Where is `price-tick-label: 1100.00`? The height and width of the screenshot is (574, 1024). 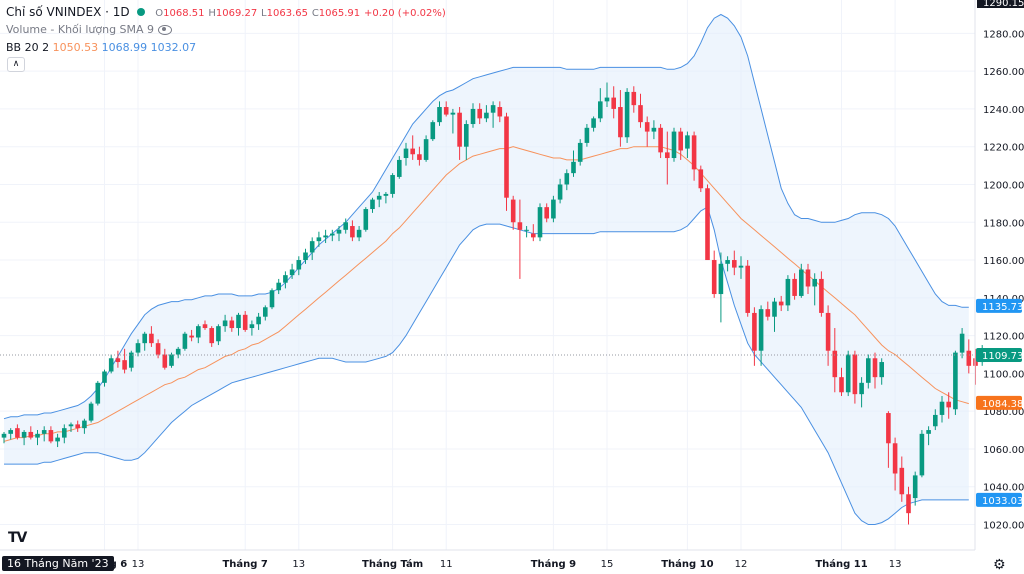 price-tick-label: 1100.00 is located at coordinates (1003, 374).